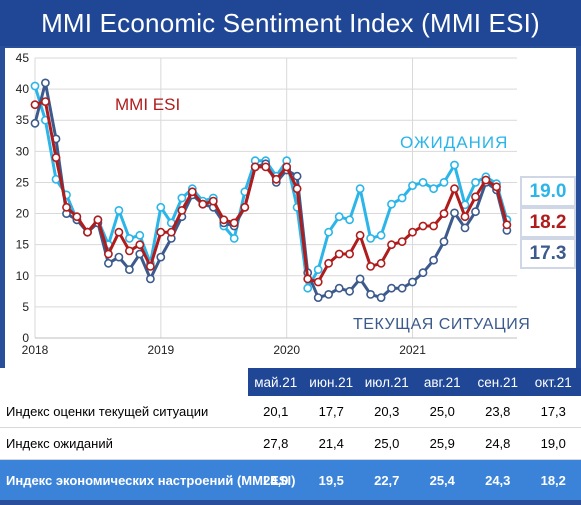 The image size is (581, 505). I want to click on legend-value-expectations: 19.0, so click(548, 191).